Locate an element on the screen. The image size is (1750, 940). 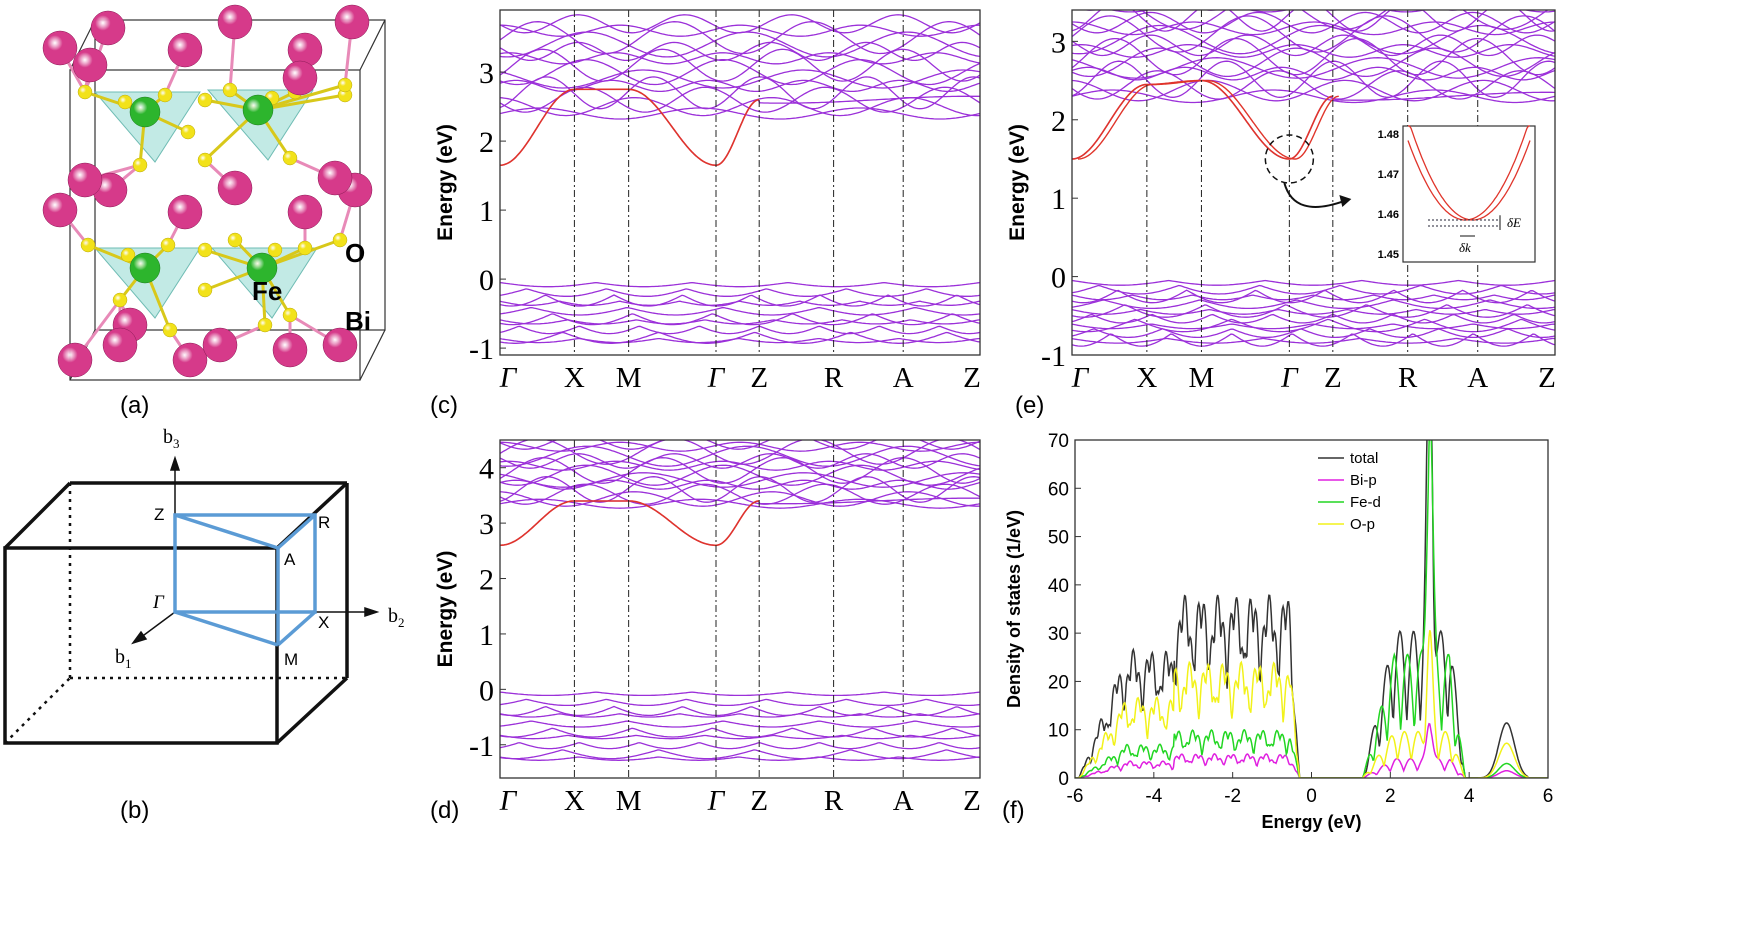
y-tick-label: 50 is located at coordinates (1058, 538).